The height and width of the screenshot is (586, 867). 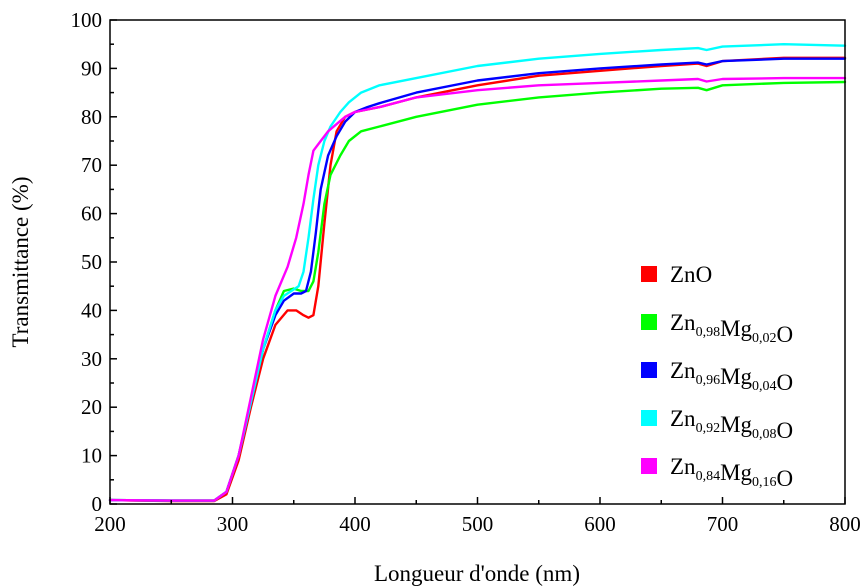 What do you see at coordinates (233, 524) in the screenshot?
I see `x-tick-label: 300` at bounding box center [233, 524].